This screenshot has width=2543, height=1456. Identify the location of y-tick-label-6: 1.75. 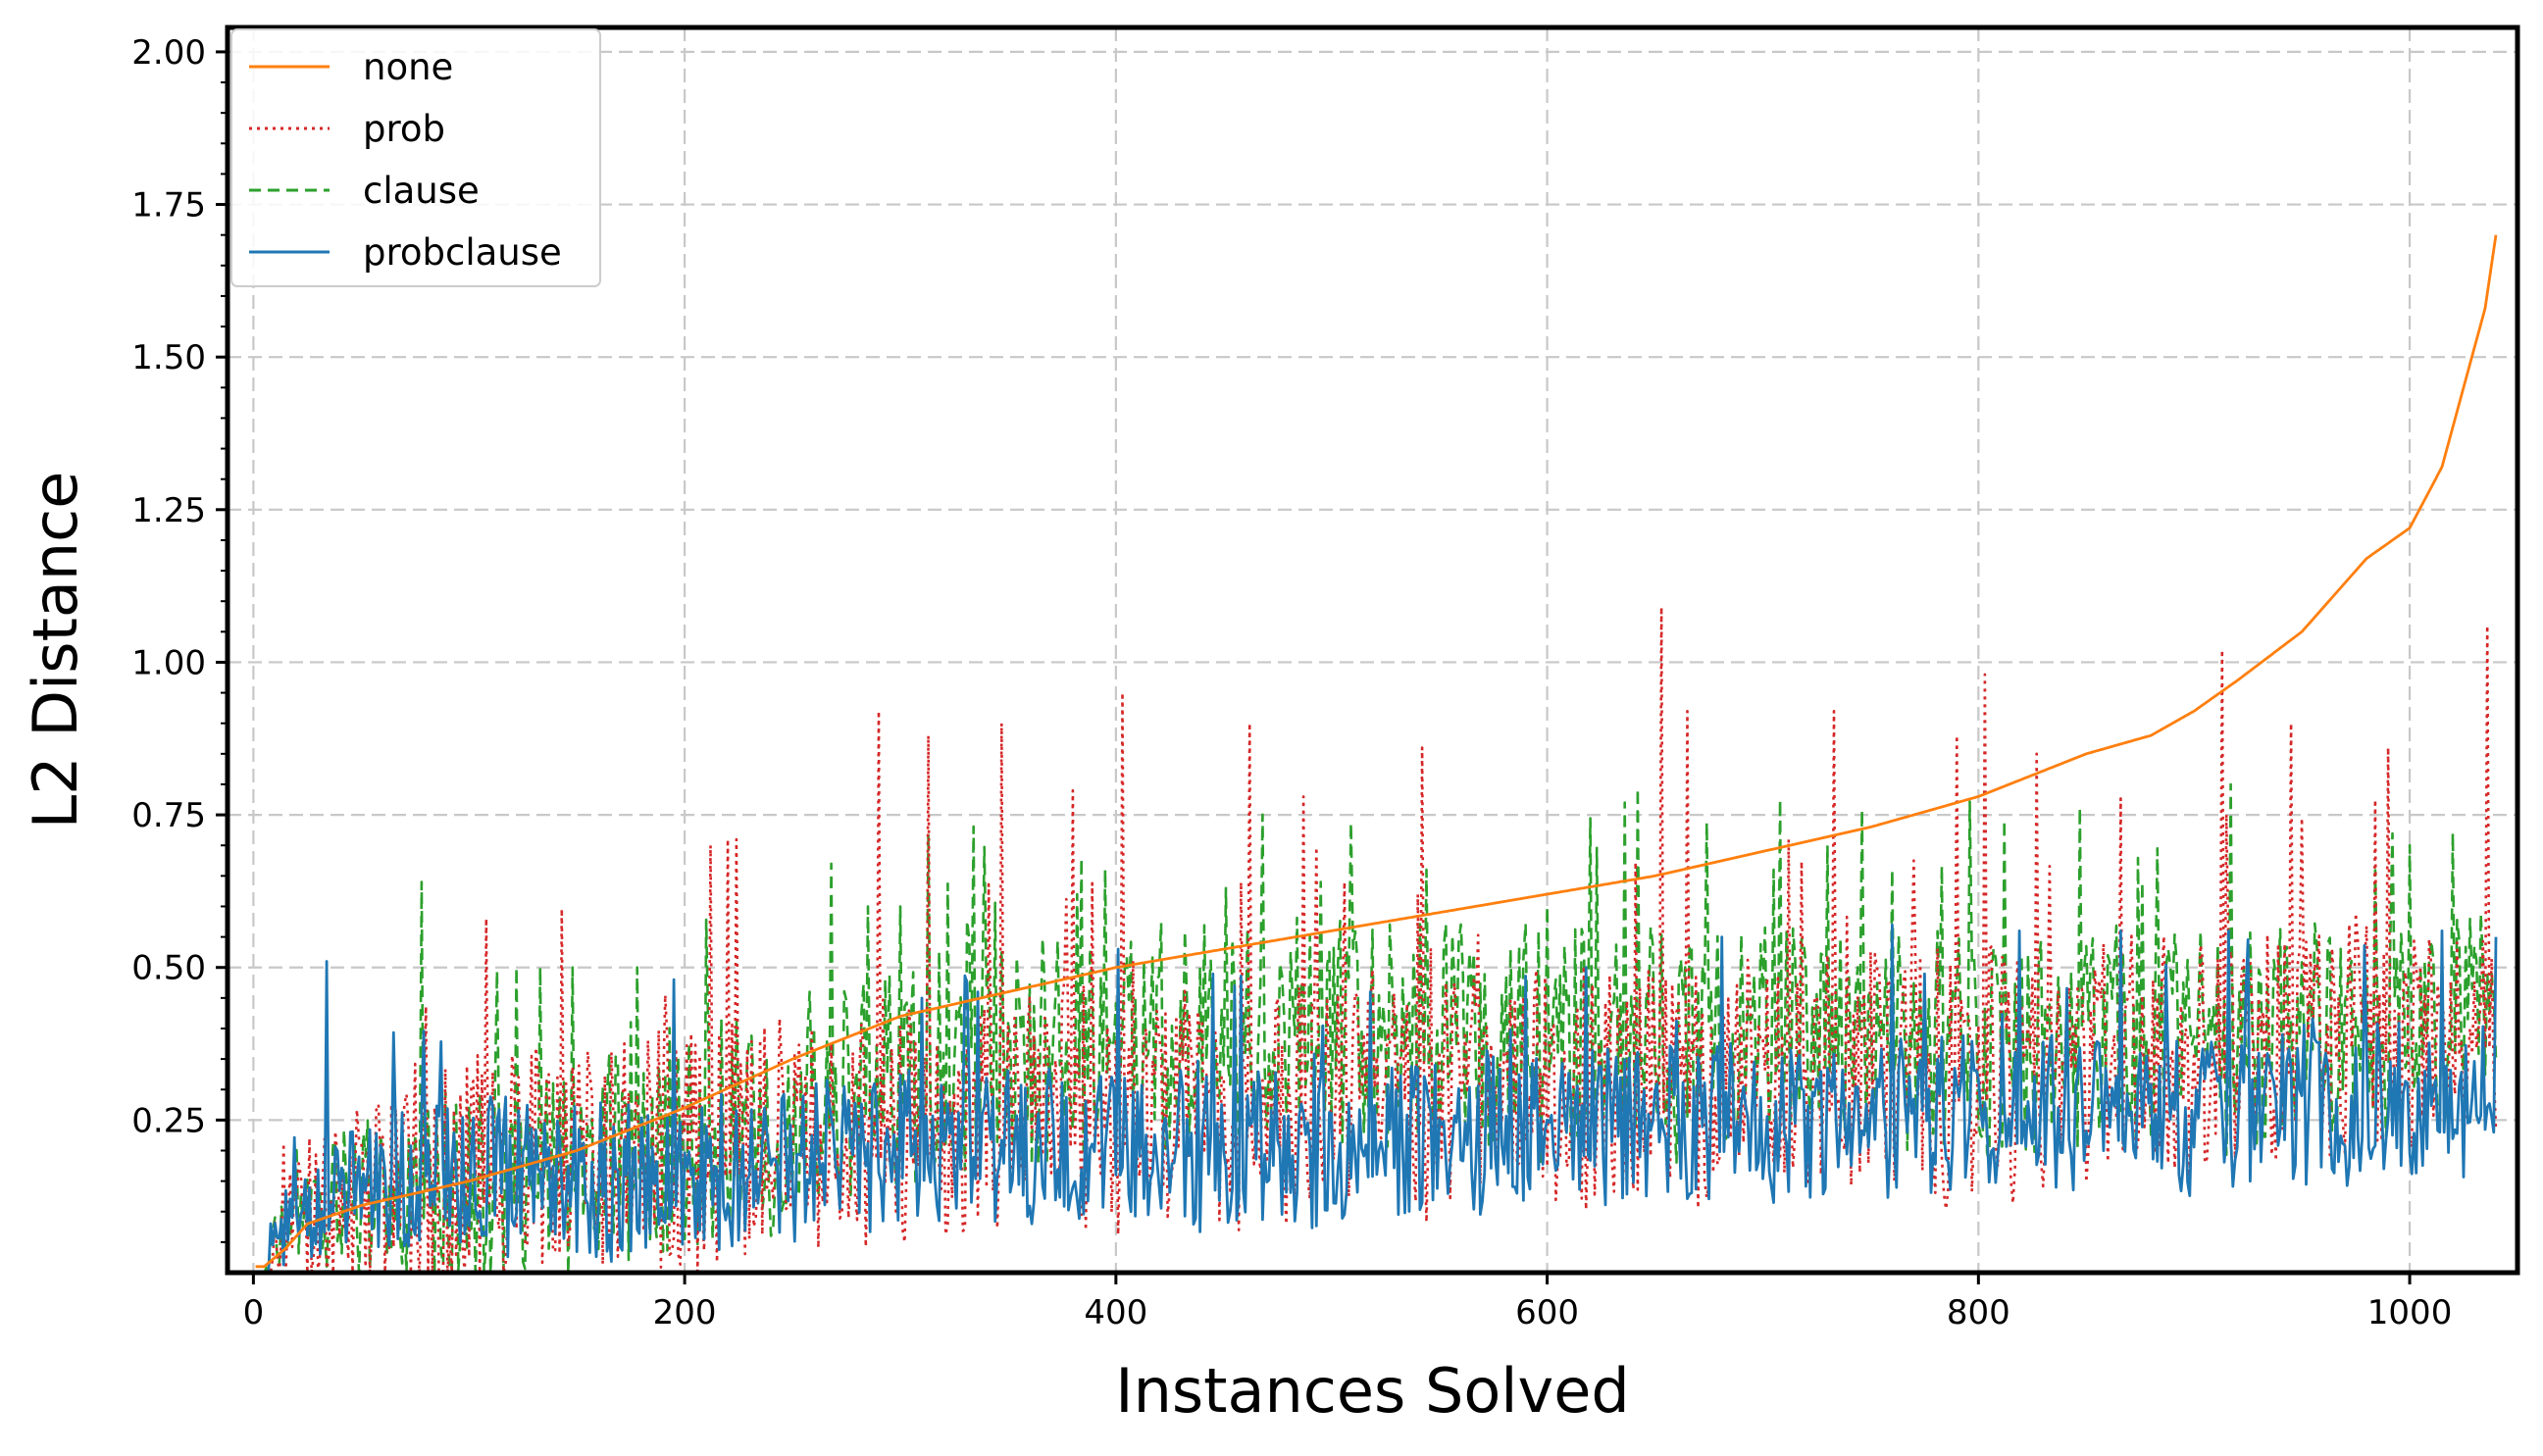
(168, 206).